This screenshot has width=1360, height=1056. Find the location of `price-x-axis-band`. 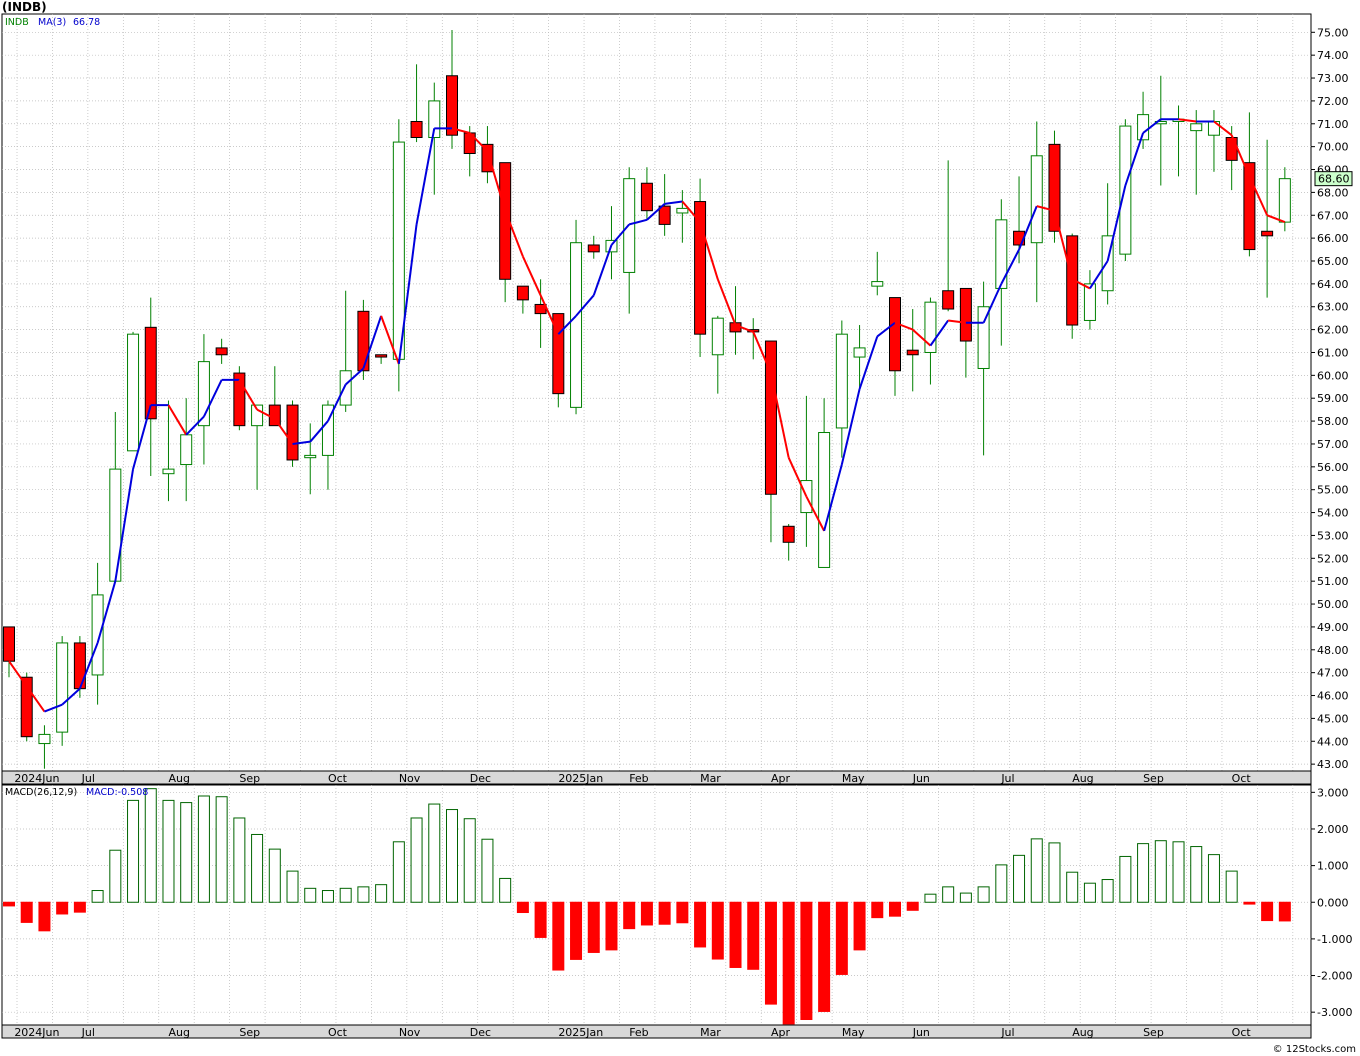

price-x-axis-band is located at coordinates (656, 777).